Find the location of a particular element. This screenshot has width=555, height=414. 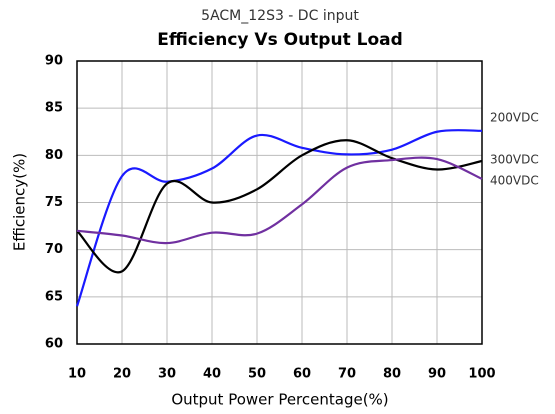

x-tick-label: 50 is located at coordinates (257, 374).